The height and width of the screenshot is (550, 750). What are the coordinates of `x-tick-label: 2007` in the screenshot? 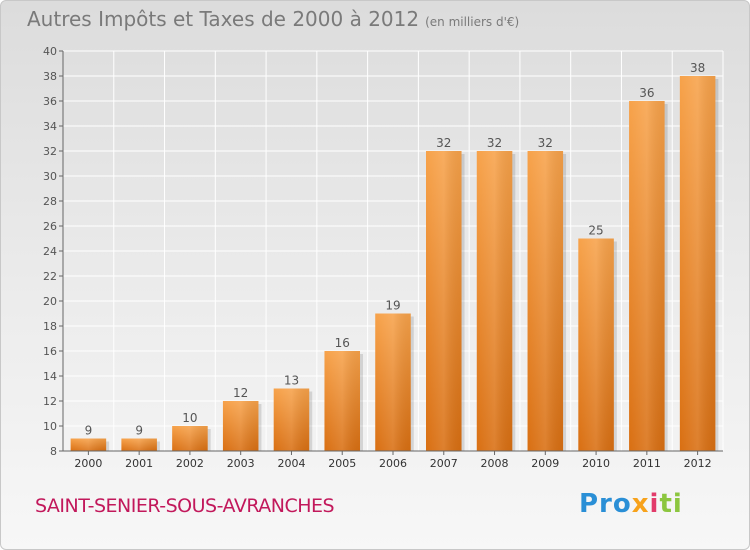 It's located at (444, 463).